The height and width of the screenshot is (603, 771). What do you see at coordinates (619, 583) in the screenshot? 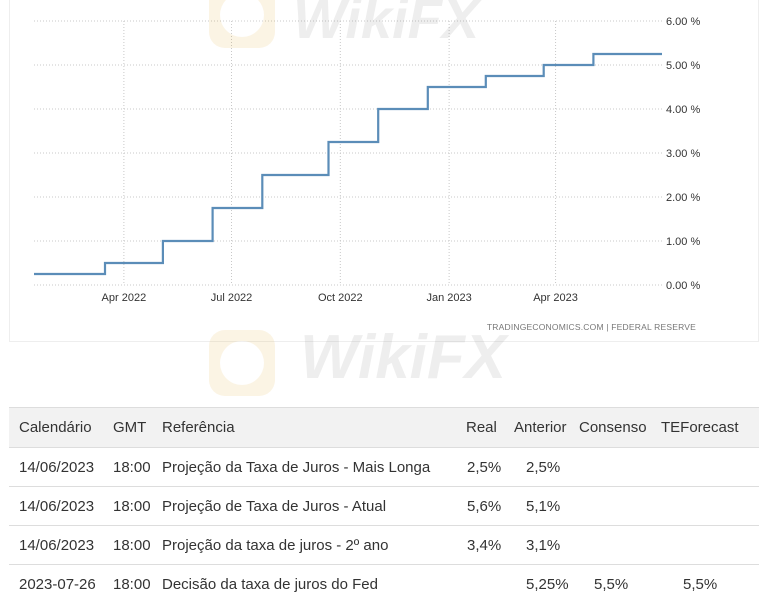
I see `cell-consensus: 5,5%` at bounding box center [619, 583].